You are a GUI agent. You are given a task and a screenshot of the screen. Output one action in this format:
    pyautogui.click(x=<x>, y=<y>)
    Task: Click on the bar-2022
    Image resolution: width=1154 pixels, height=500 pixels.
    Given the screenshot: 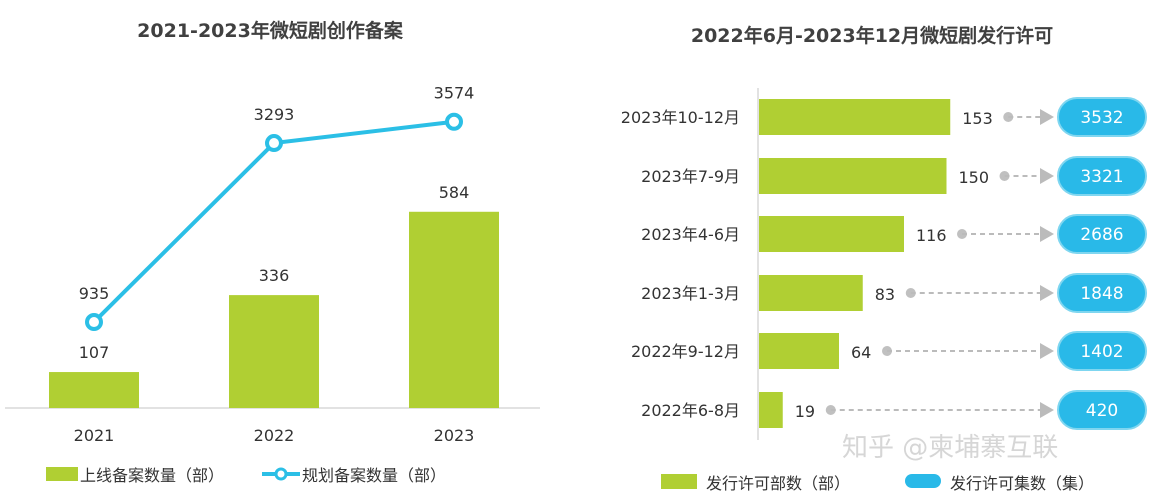 What is the action you would take?
    pyautogui.click(x=274, y=351)
    